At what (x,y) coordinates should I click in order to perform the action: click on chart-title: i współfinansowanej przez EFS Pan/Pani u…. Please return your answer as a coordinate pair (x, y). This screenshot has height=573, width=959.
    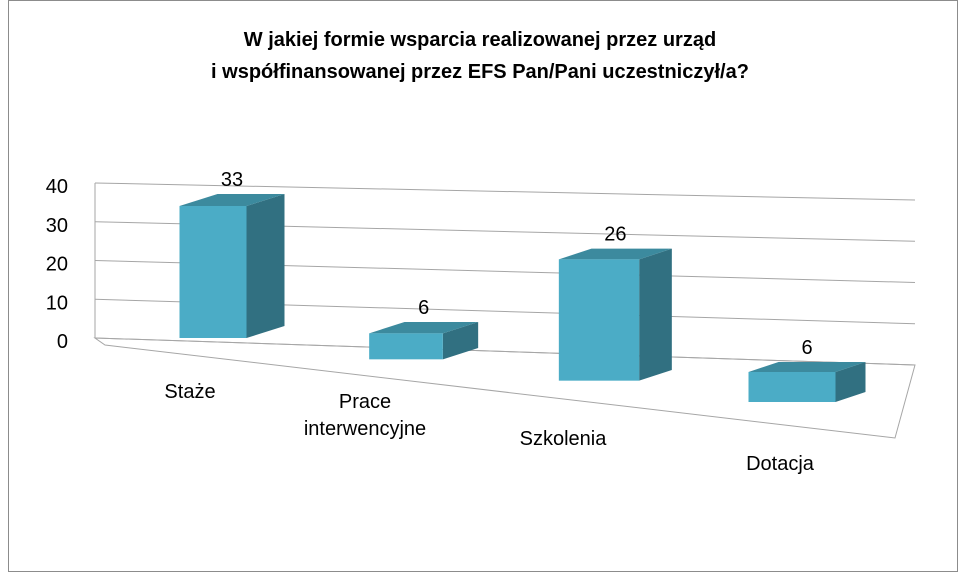
    Looking at the image, I should click on (480, 72).